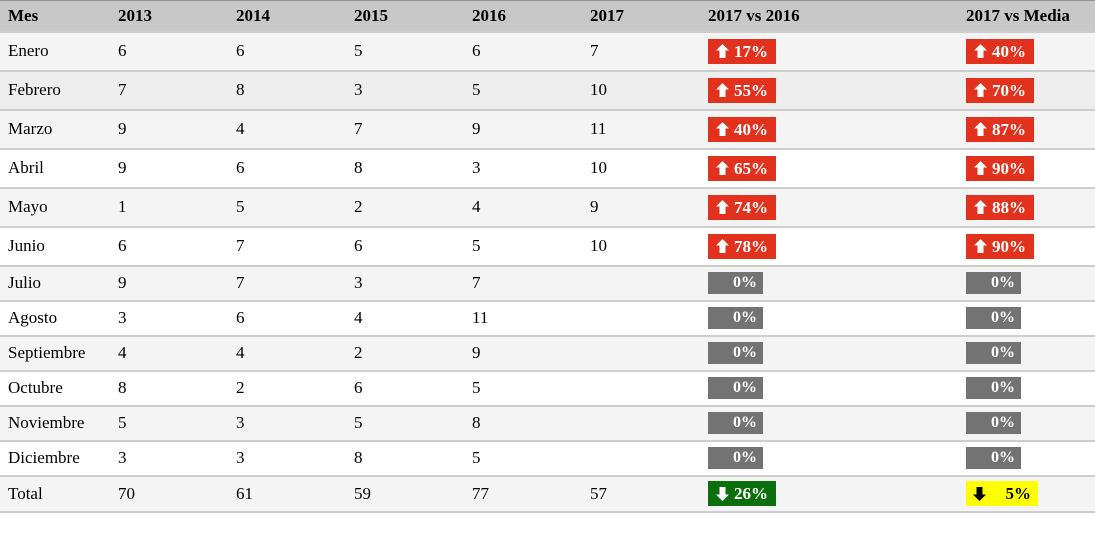 Image resolution: width=1095 pixels, height=547 pixels. What do you see at coordinates (25, 282) in the screenshot?
I see `month-cell: Julio` at bounding box center [25, 282].